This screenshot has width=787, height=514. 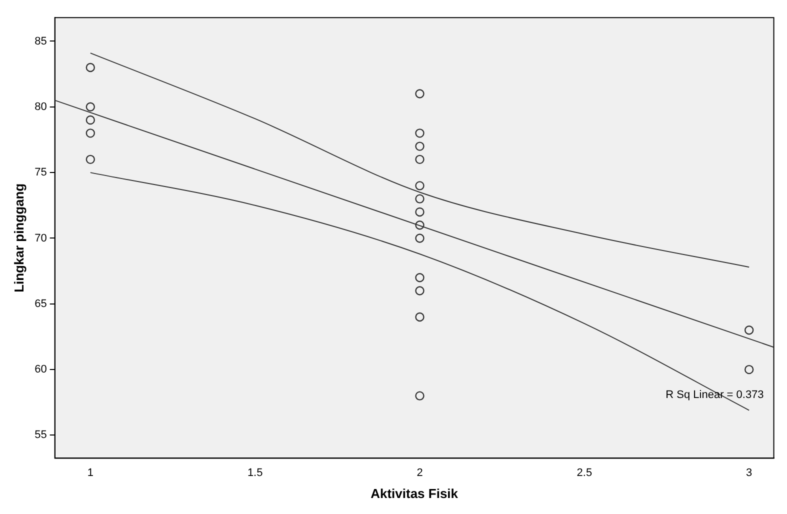 What do you see at coordinates (40, 41) in the screenshot?
I see `y-tick-label: 85` at bounding box center [40, 41].